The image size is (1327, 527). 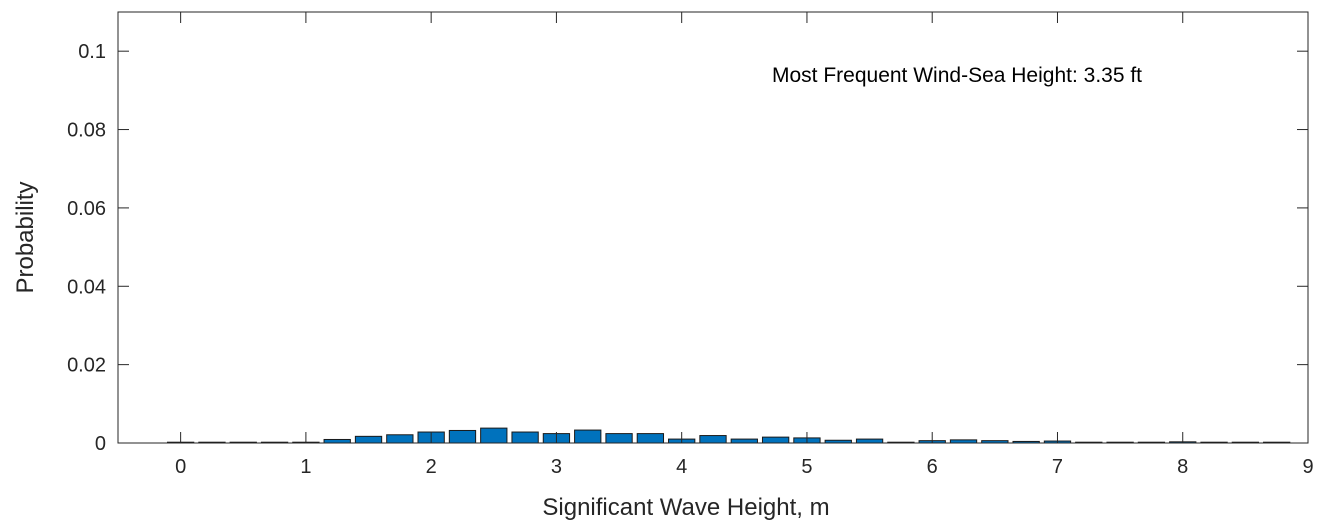 What do you see at coordinates (957, 75) in the screenshot?
I see `annotation-text: Most Frequent Wind-Sea Height: 3.35 ft` at bounding box center [957, 75].